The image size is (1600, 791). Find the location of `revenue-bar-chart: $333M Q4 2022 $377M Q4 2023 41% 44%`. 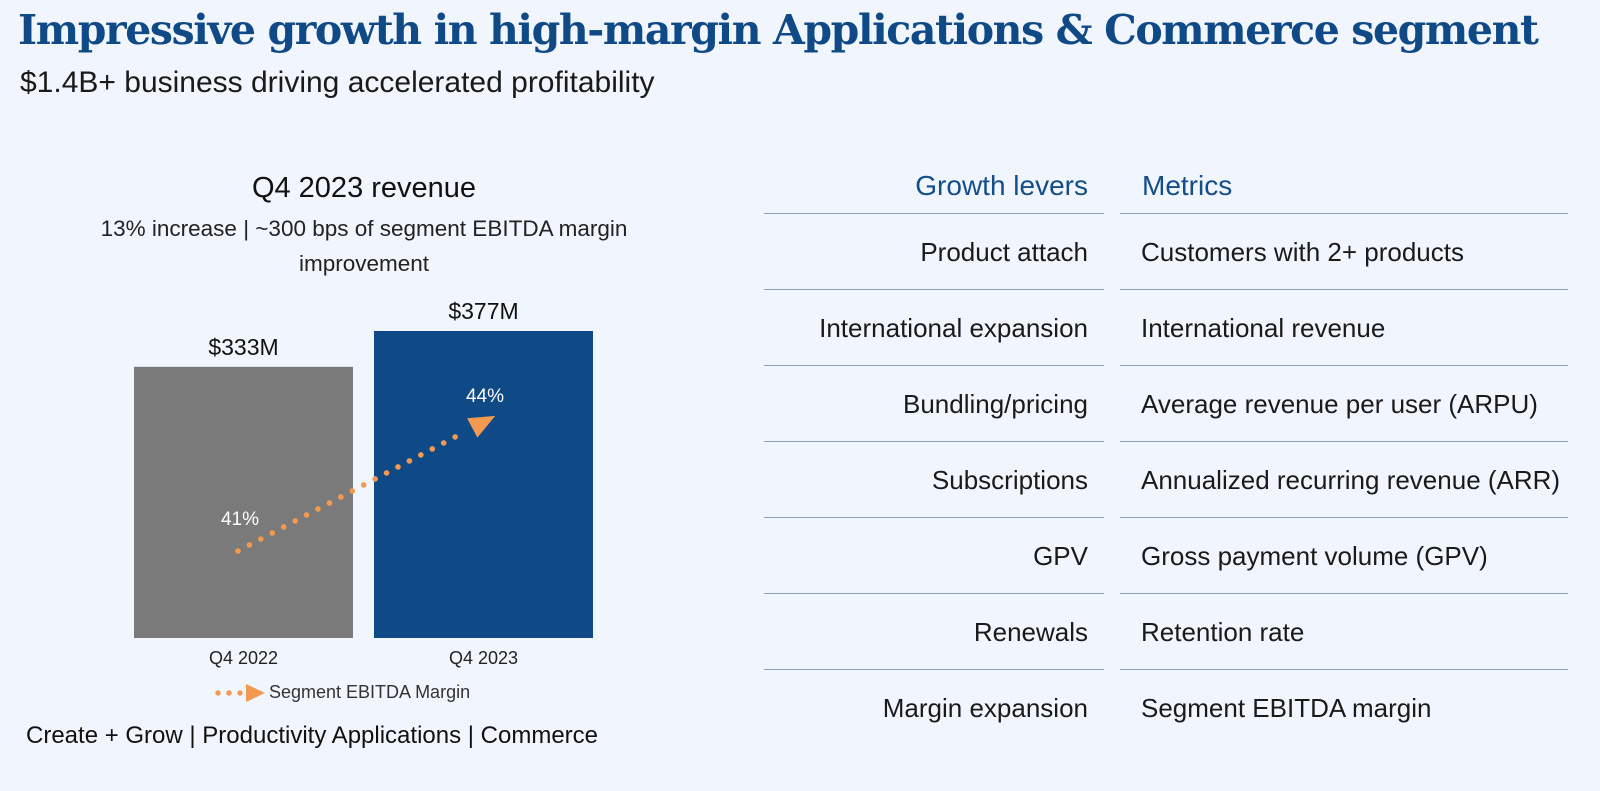

revenue-bar-chart: $333M Q4 2022 $377M Q4 2023 41% 44% is located at coordinates (363, 483).